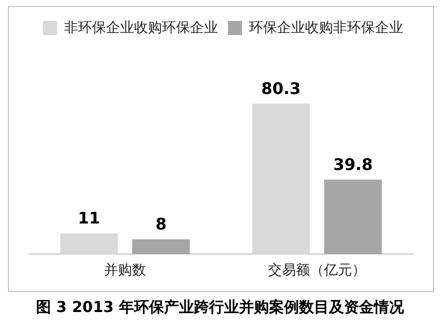  I want to click on data-label: 11, so click(89, 218).